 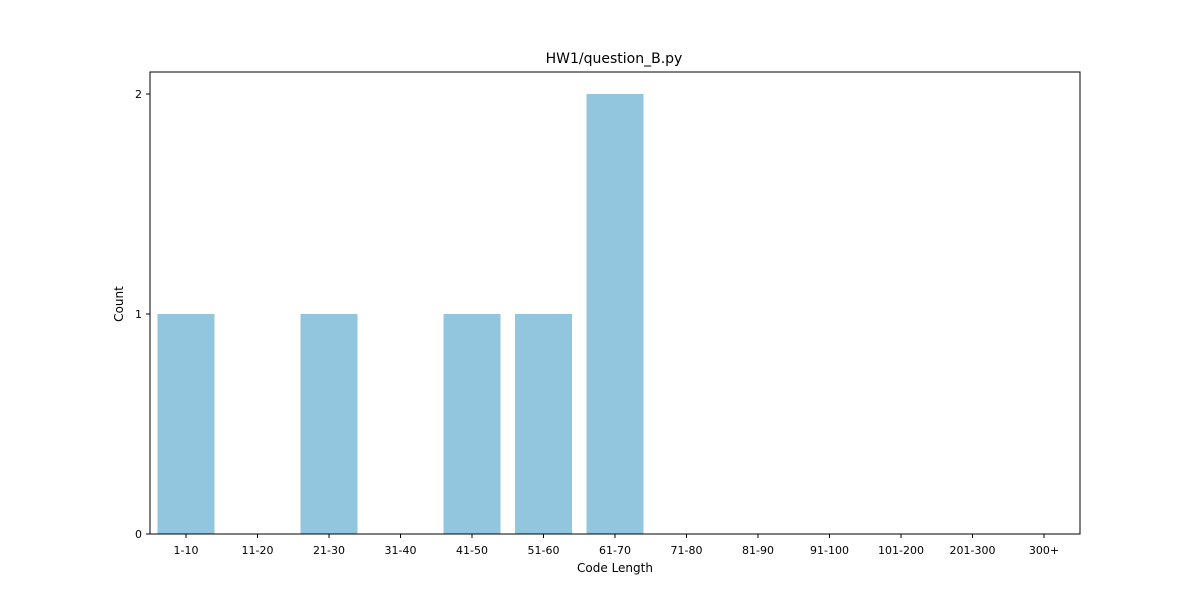 I want to click on x-axis-label: Code Length, so click(x=615, y=568).